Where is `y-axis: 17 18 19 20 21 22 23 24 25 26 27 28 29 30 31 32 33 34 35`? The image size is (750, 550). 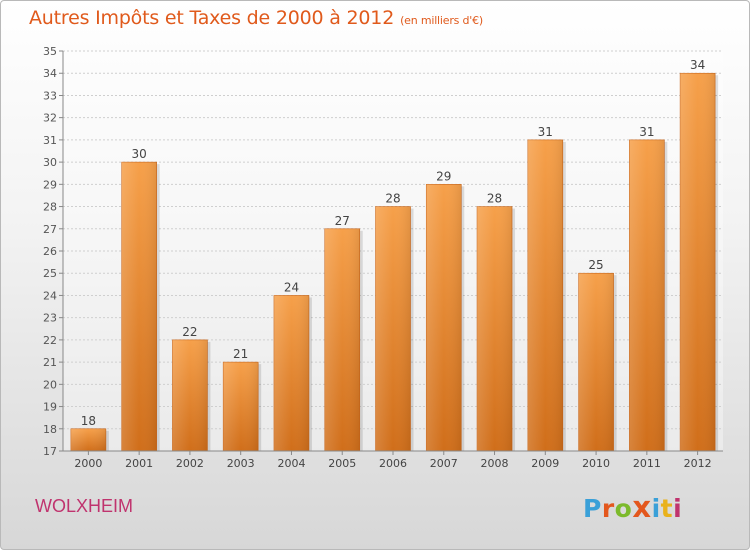 y-axis: 17 18 19 20 21 22 23 24 25 26 27 28 29 30 31 32 33 34 35 is located at coordinates (53, 251).